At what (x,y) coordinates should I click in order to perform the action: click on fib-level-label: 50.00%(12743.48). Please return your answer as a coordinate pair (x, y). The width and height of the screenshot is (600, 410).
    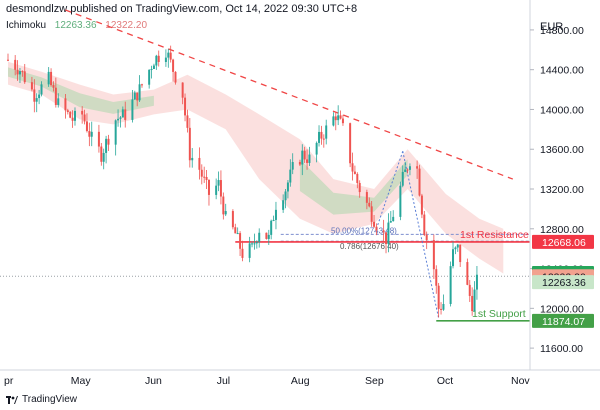
    Looking at the image, I should click on (364, 230).